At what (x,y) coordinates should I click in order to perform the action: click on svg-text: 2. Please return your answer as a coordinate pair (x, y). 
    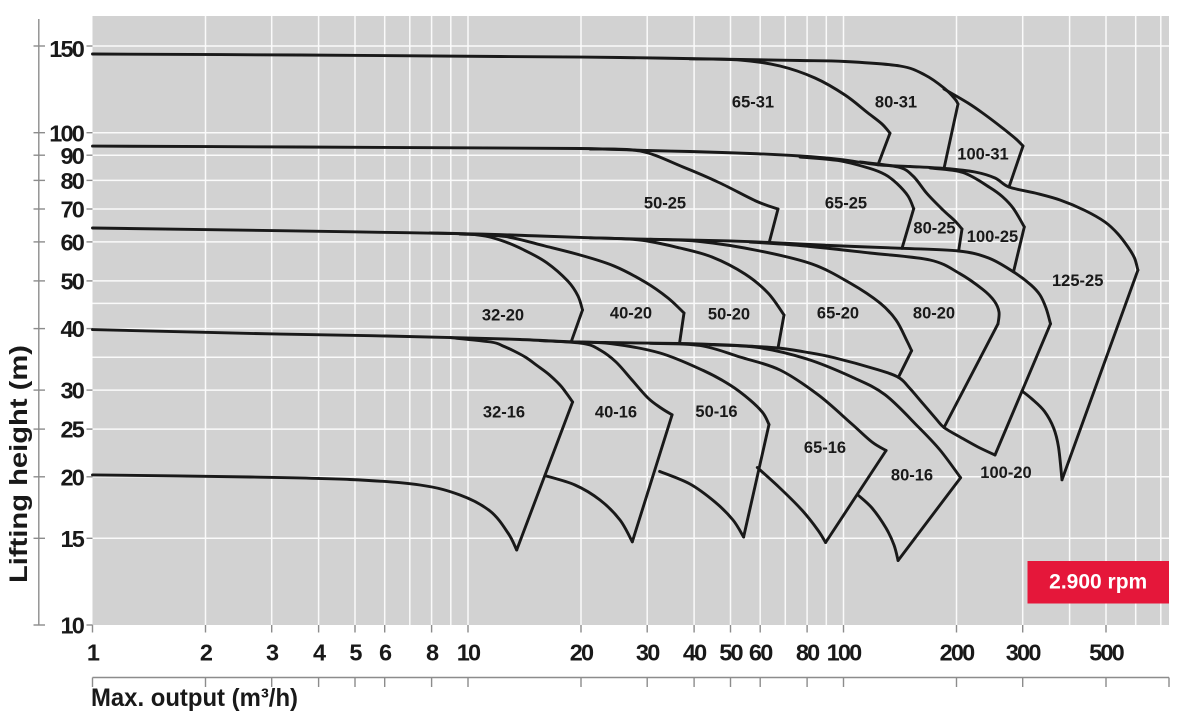
    Looking at the image, I should click on (206, 653).